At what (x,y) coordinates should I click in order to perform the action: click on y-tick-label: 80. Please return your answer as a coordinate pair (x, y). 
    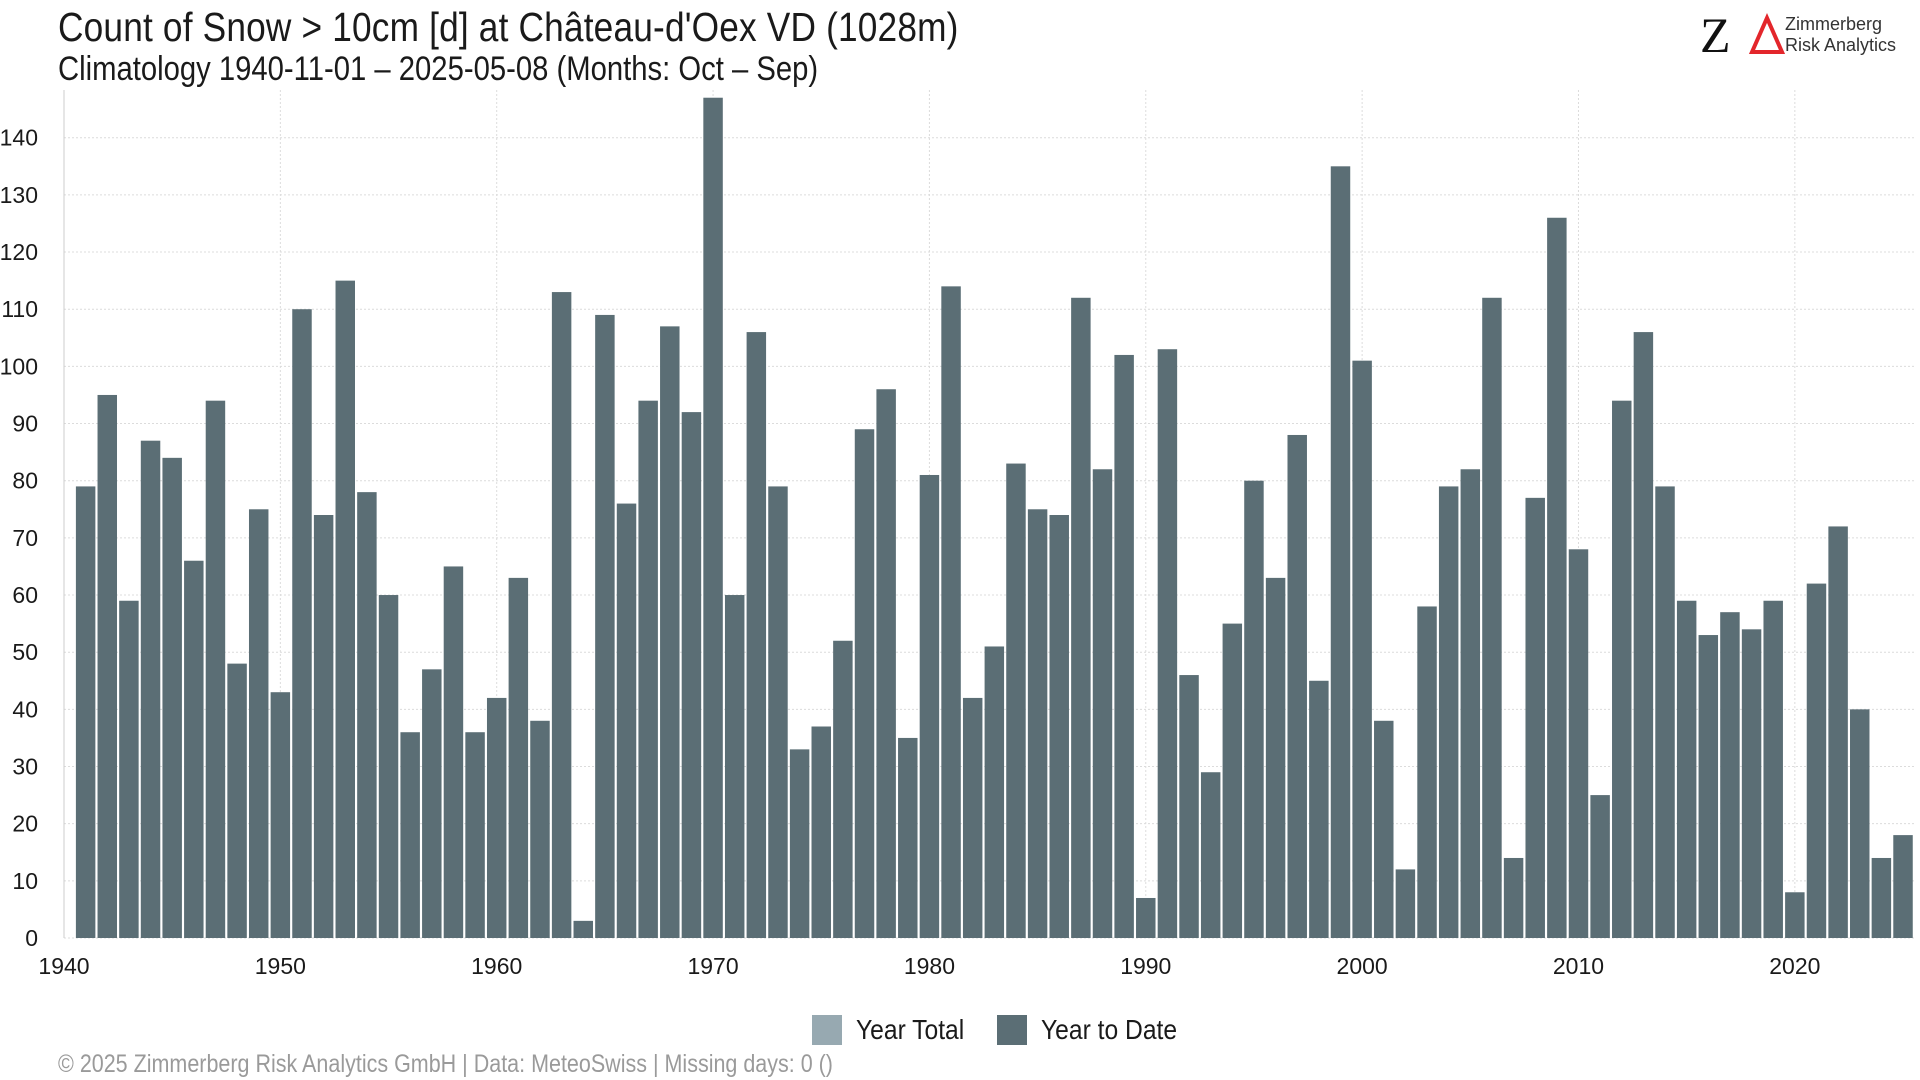
    Looking at the image, I should click on (25, 481).